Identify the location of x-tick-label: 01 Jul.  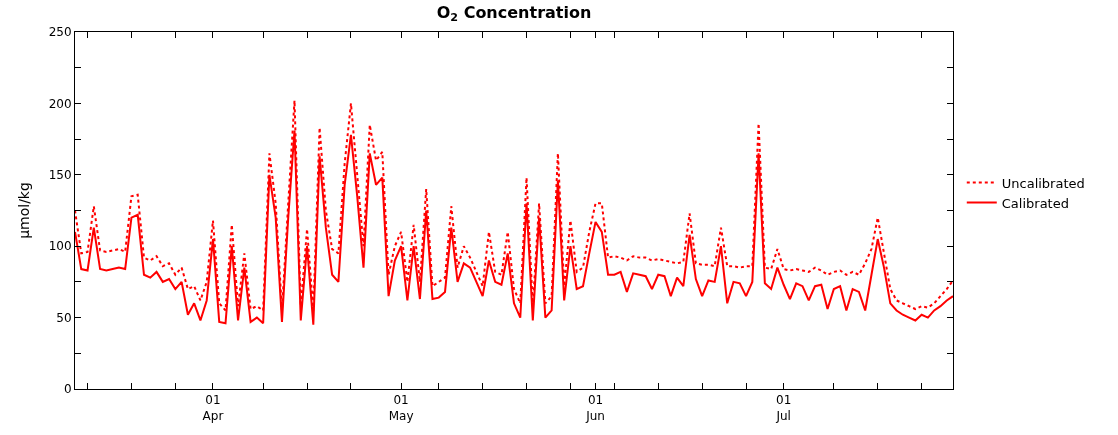
(783, 408).